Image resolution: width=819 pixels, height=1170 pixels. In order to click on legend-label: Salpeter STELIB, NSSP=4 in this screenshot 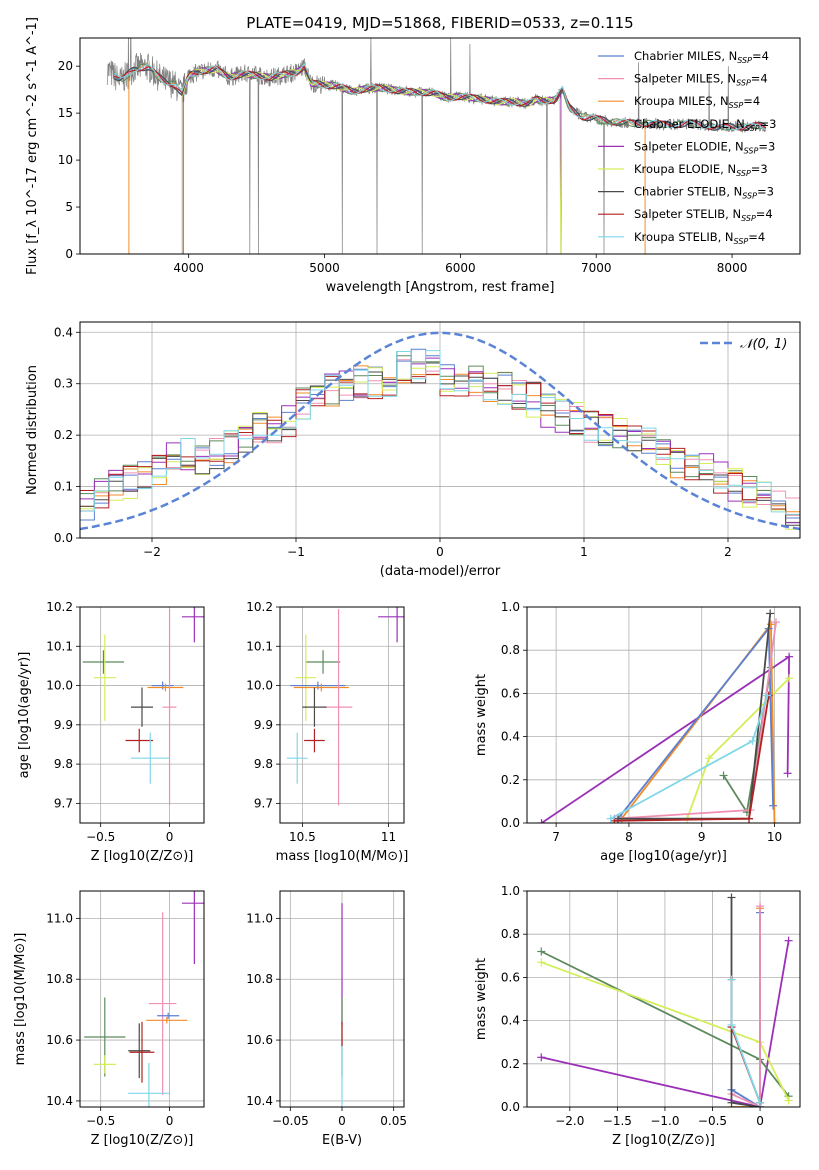, I will do `click(703, 215)`.